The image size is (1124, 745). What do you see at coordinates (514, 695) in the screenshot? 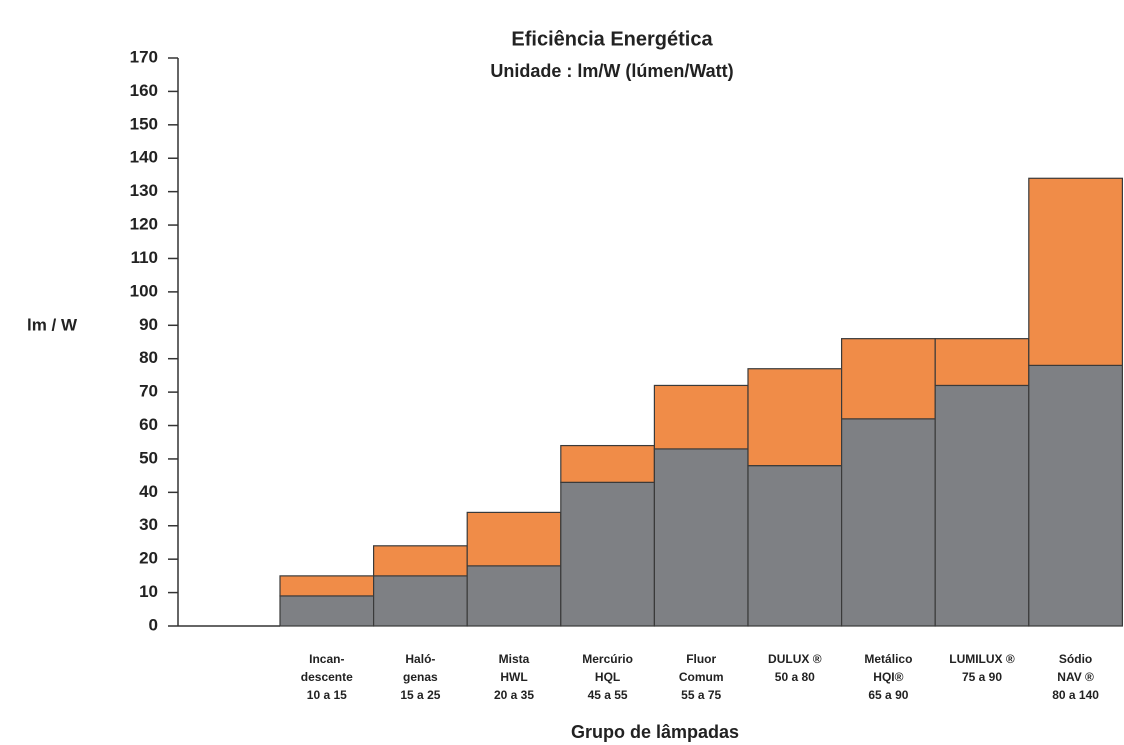
I see `x-tick-label: 20 a 35` at bounding box center [514, 695].